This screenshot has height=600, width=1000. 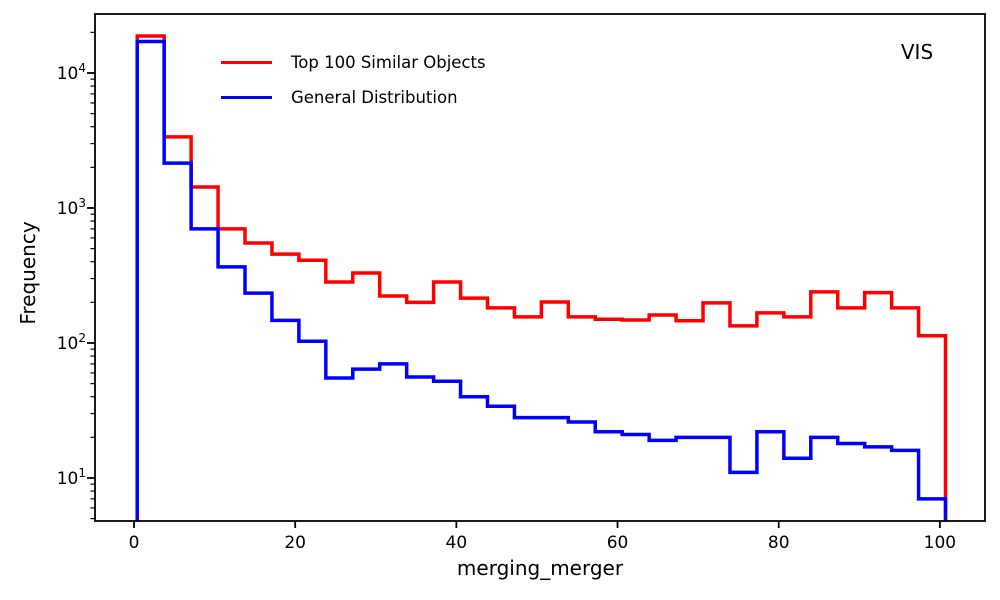 What do you see at coordinates (779, 543) in the screenshot?
I see `x-tick-label: 80` at bounding box center [779, 543].